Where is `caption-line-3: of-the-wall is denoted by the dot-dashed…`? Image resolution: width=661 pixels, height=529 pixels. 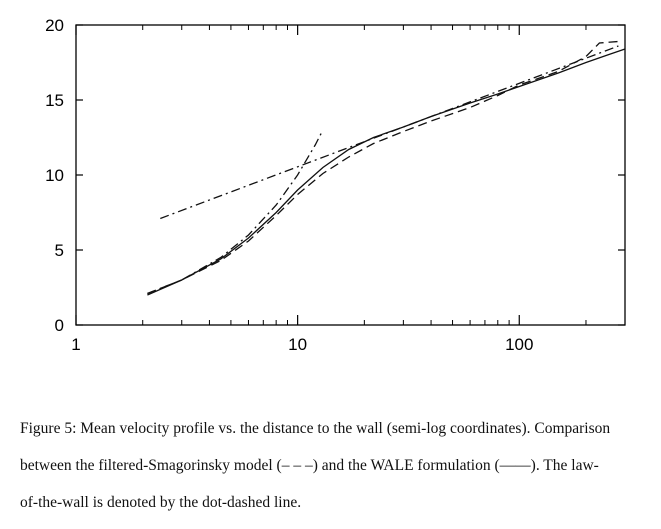 caption-line-3: of-the-wall is denoted by the dot-dashed… is located at coordinates (161, 502).